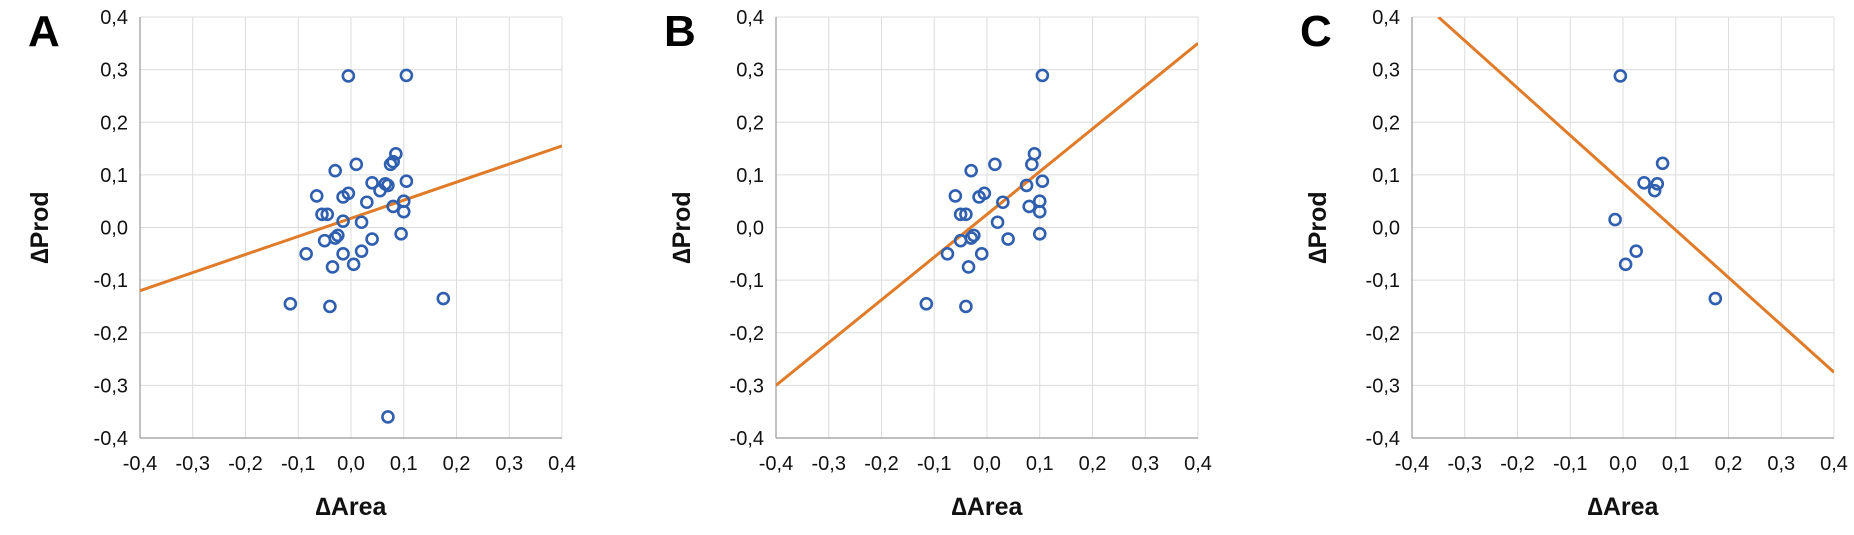  What do you see at coordinates (44, 31) in the screenshot?
I see `panel-label: A` at bounding box center [44, 31].